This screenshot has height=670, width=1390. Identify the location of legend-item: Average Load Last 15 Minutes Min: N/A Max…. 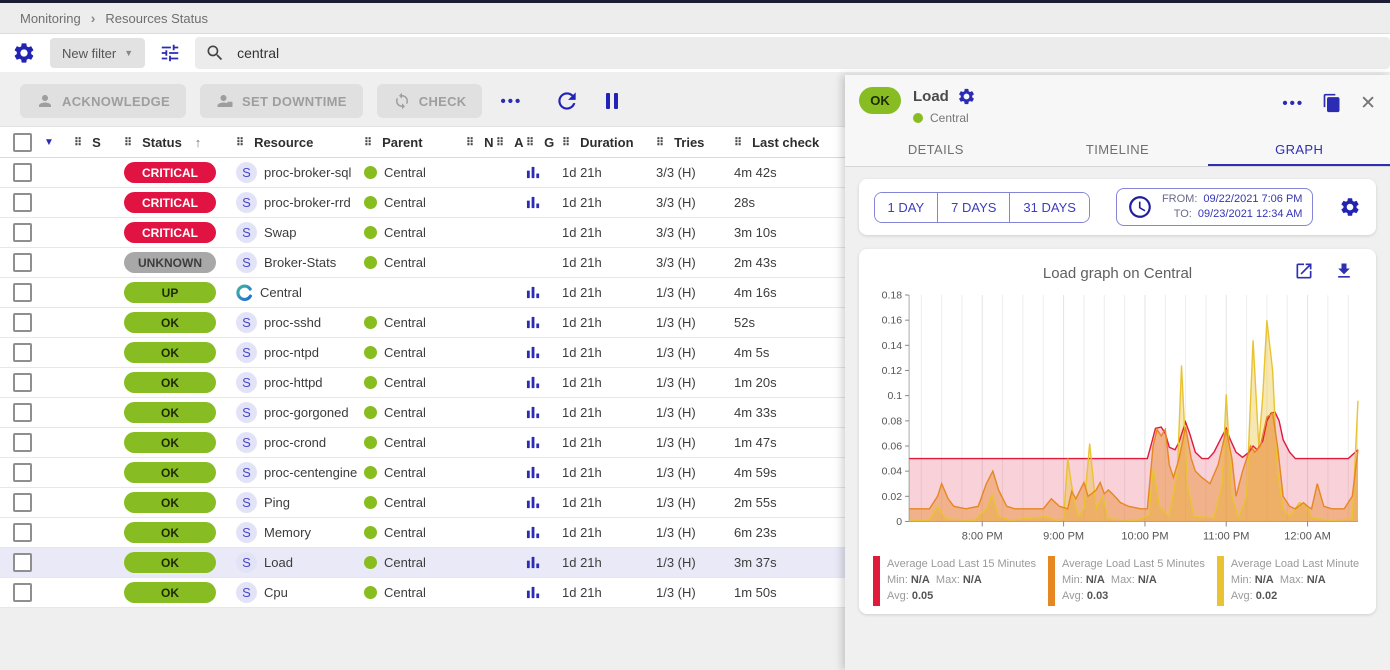
(954, 580).